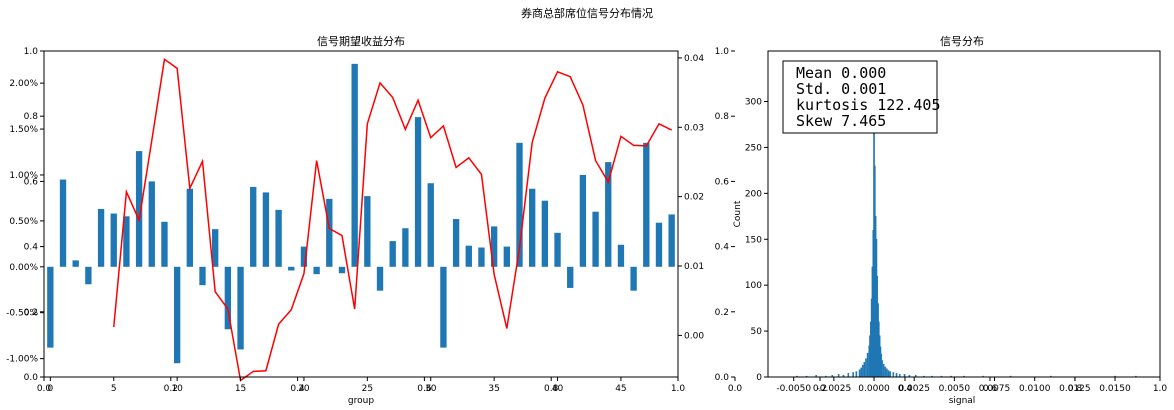 The width and height of the screenshot is (1174, 410). Describe the element at coordinates (841, 89) in the screenshot. I see `stats-std: Std. 0.001` at that location.